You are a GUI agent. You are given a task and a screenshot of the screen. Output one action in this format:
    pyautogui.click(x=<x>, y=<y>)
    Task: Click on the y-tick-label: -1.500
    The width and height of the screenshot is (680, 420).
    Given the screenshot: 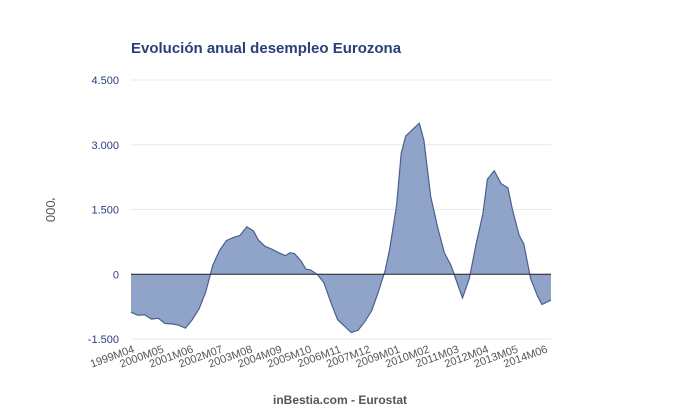 What is the action you would take?
    pyautogui.click(x=103, y=340)
    